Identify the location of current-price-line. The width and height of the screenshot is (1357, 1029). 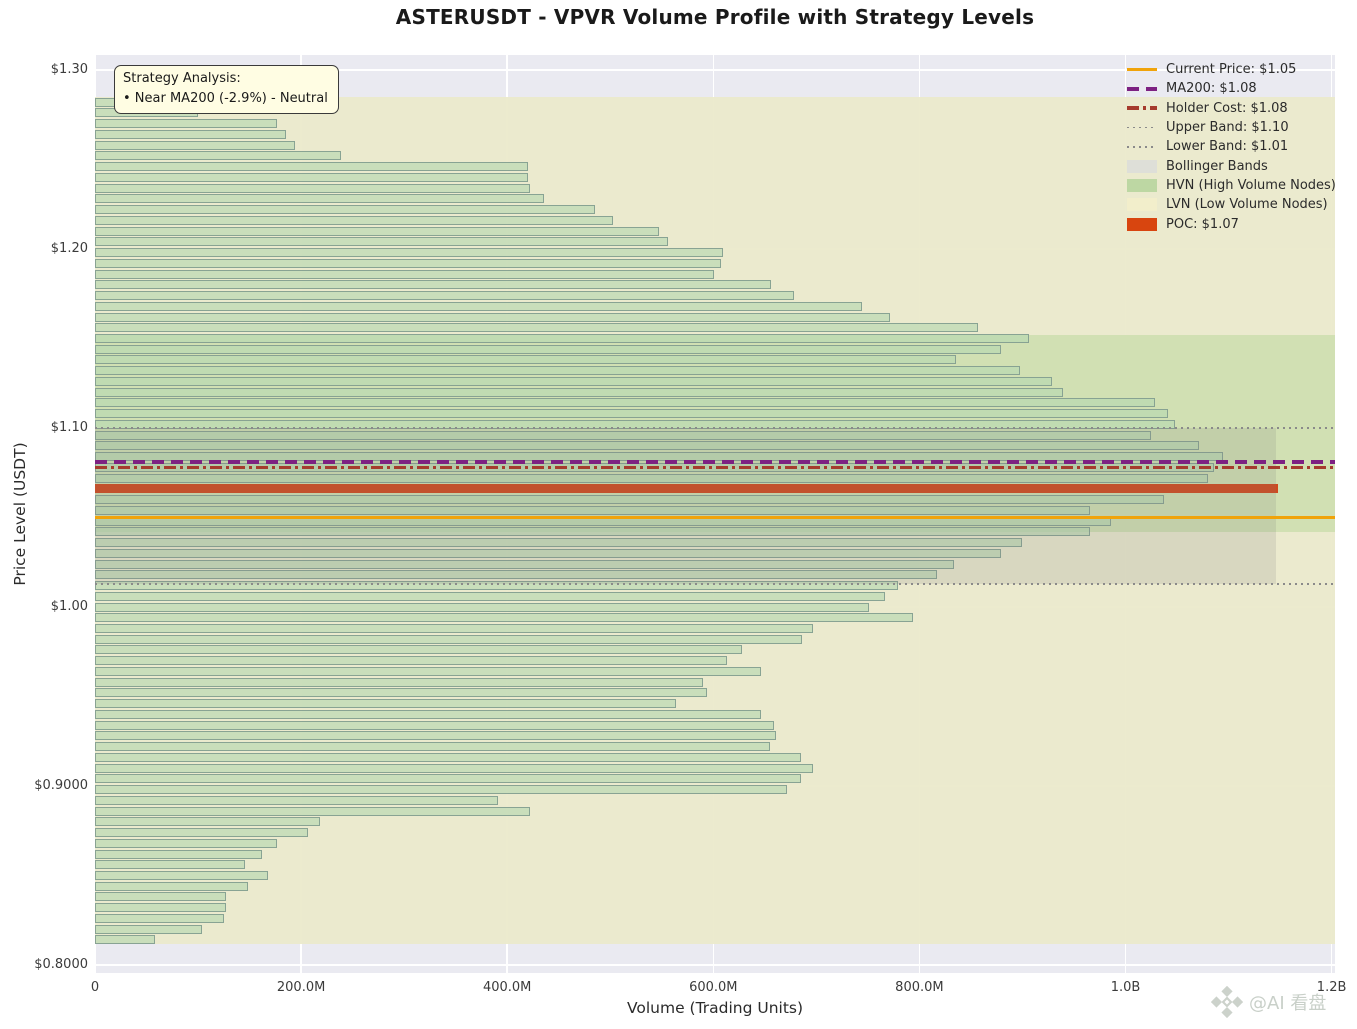
(715, 517).